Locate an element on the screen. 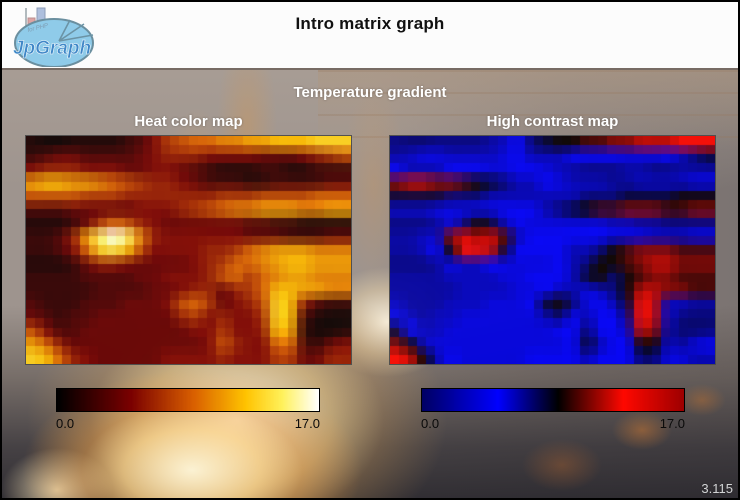  heat-colorbar-labels: 0.0 17.0 is located at coordinates (188, 423).